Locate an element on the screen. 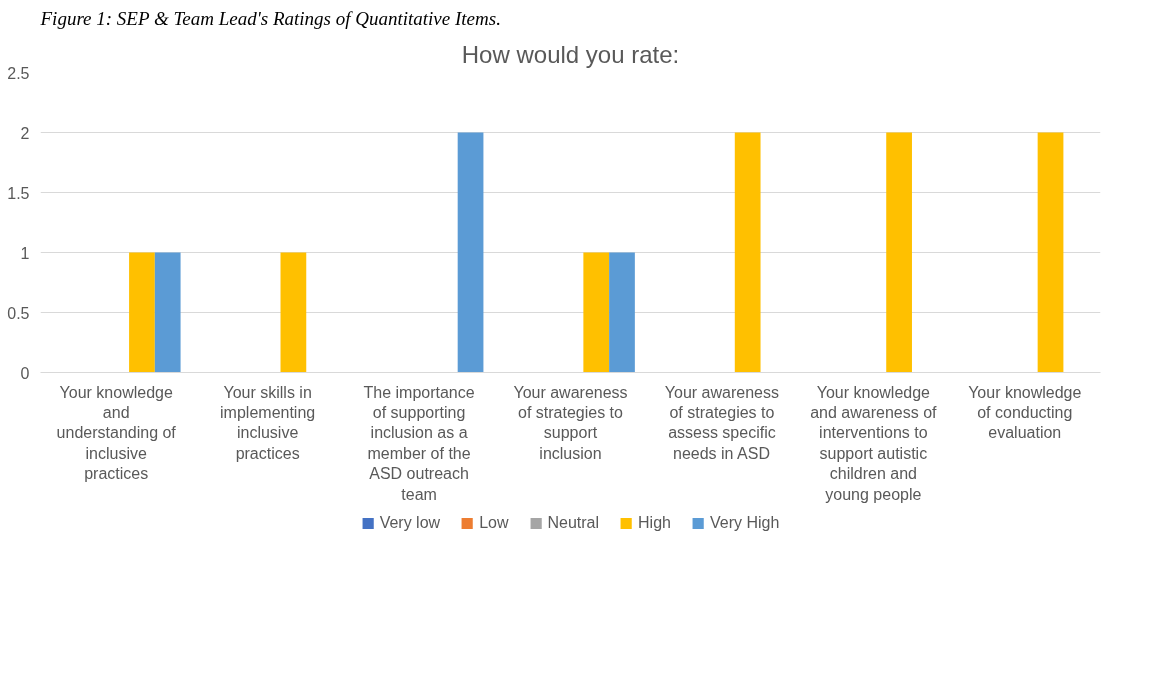 This screenshot has width=1150, height=673. y-tick-label: 2 is located at coordinates (25, 133).